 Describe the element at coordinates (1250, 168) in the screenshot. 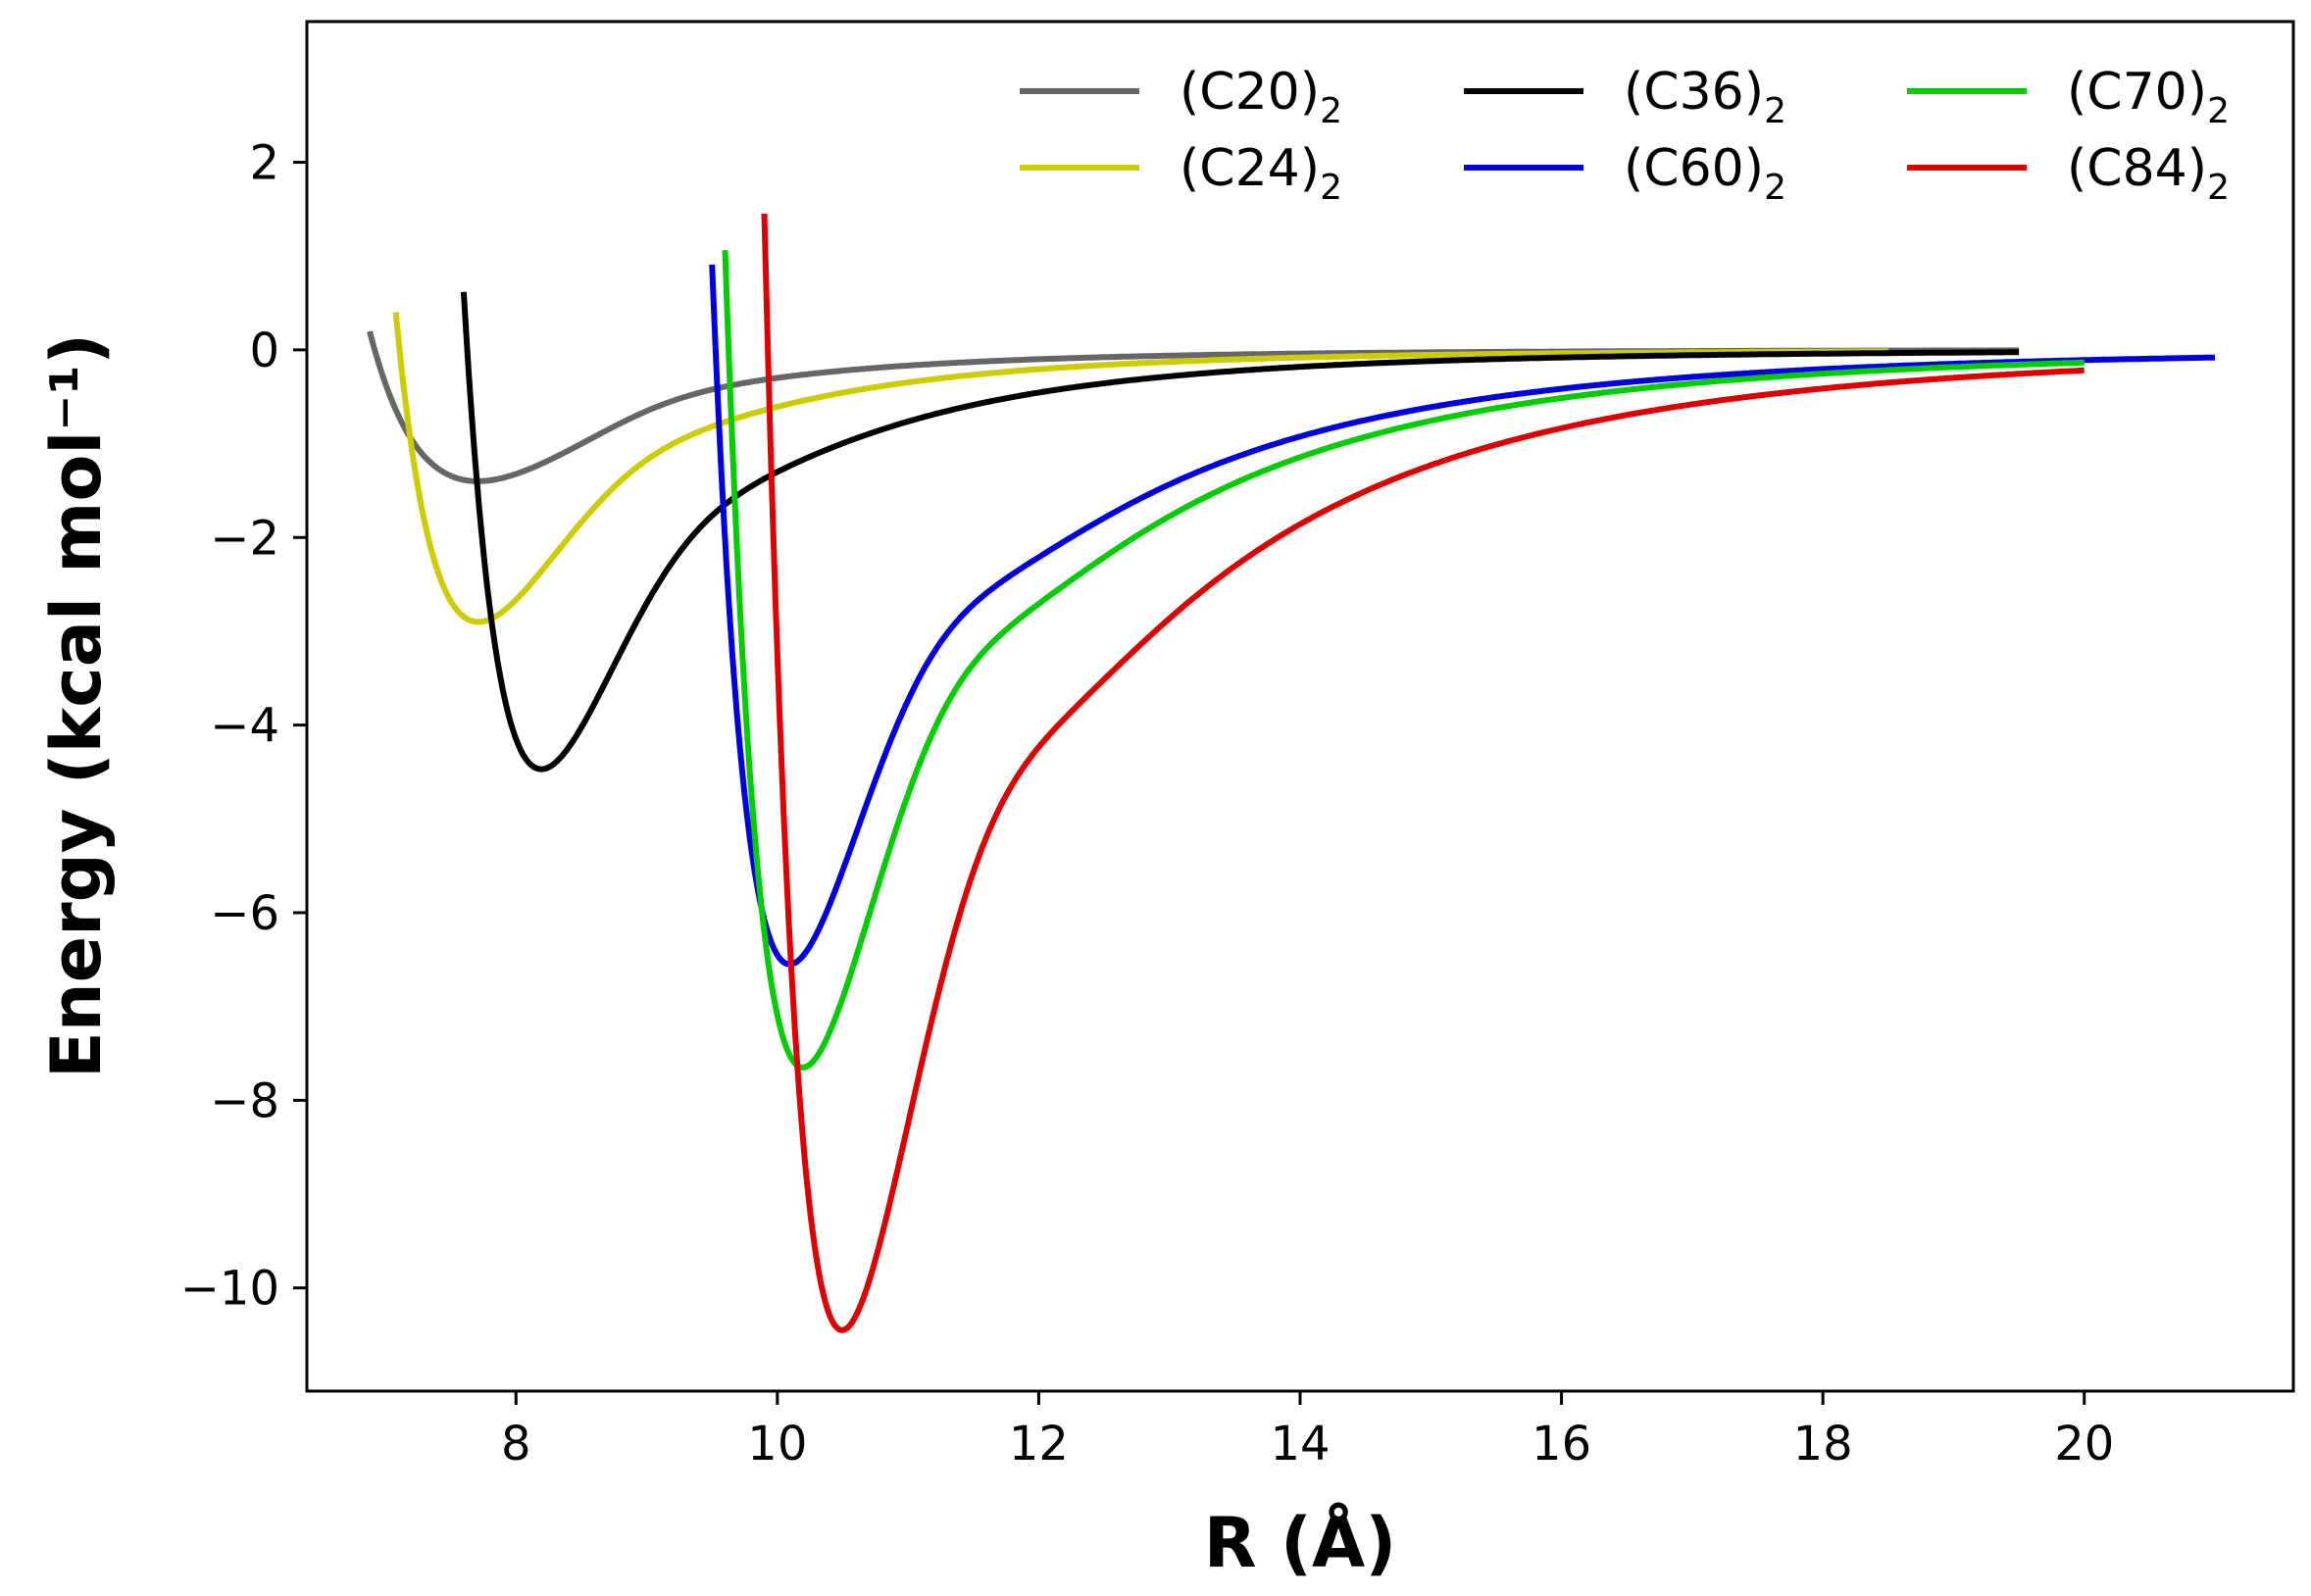

I see `legend-label-main: (C24)` at that location.